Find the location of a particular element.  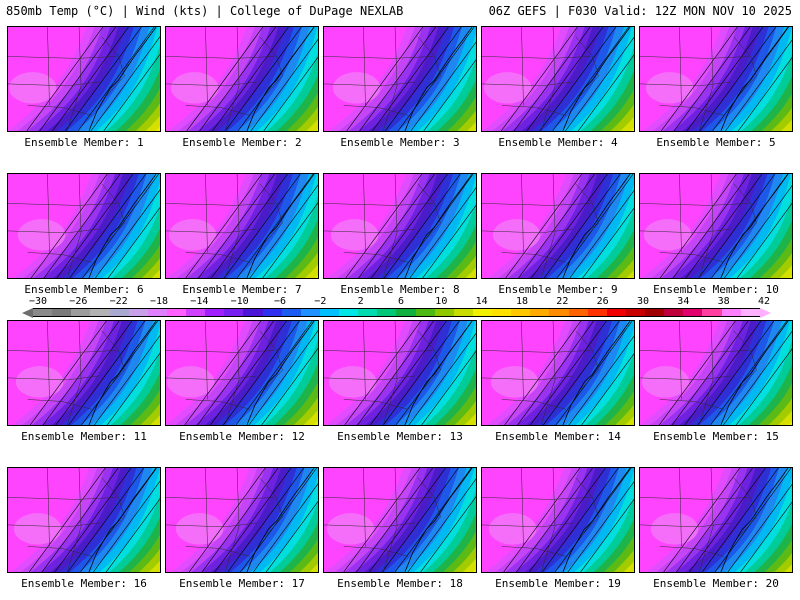

ensemble-member-label: Ensemble Member: 18 is located at coordinates (400, 583).